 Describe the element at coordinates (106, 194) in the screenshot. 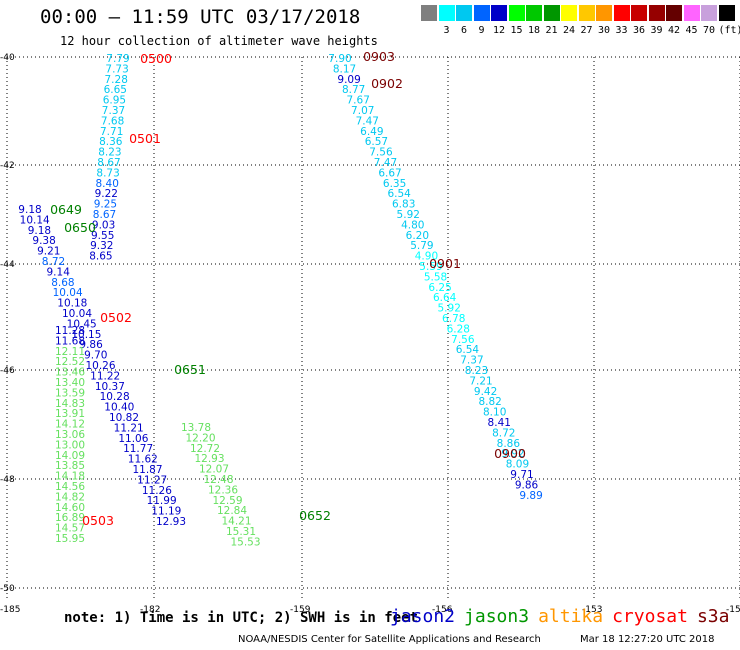

I see `wave-height-value: 9.22` at that location.